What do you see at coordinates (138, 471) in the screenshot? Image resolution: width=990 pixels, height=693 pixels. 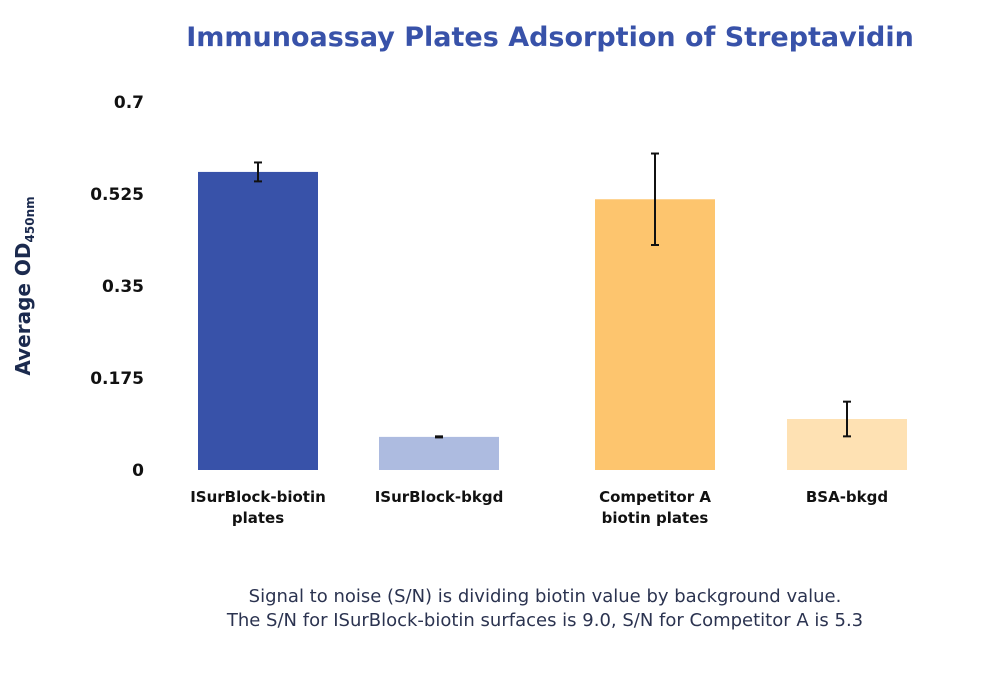 I see `y-tick-label: 0` at bounding box center [138, 471].